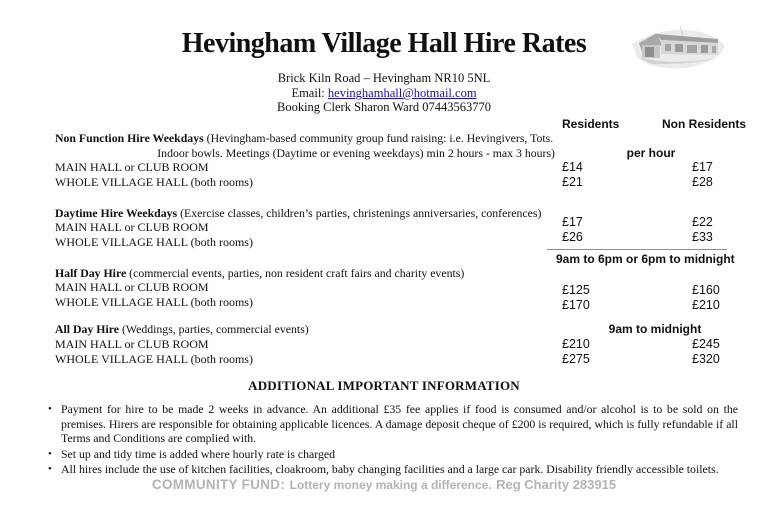 The width and height of the screenshot is (768, 512). I want to click on residents-rate: £17, so click(572, 222).